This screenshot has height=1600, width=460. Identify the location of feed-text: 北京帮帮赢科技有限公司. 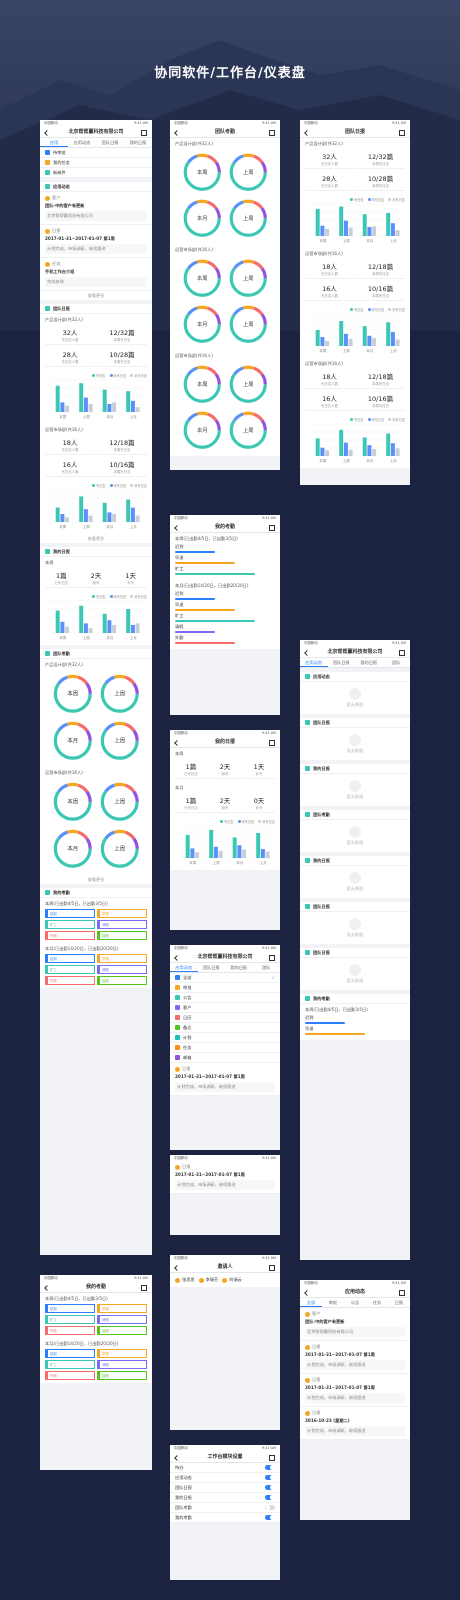
(96, 216).